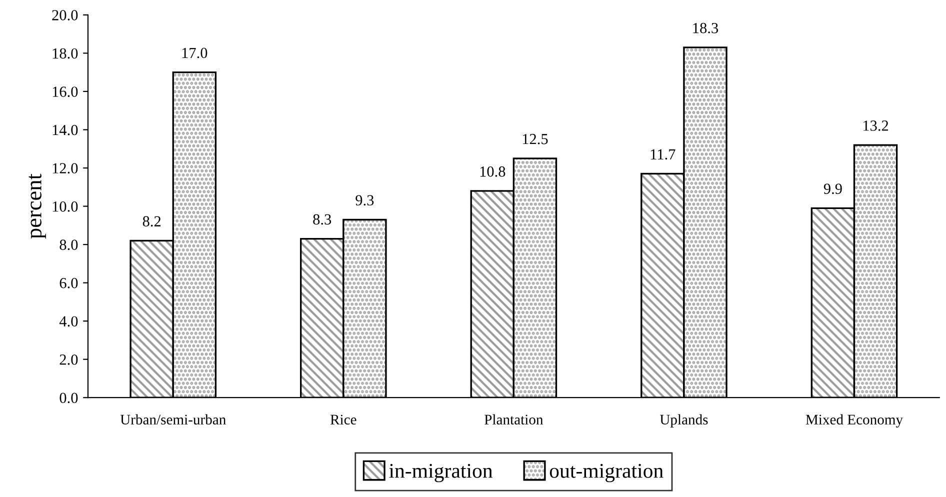 The height and width of the screenshot is (497, 946). Describe the element at coordinates (684, 421) in the screenshot. I see `x-tick-label: Uplands` at that location.